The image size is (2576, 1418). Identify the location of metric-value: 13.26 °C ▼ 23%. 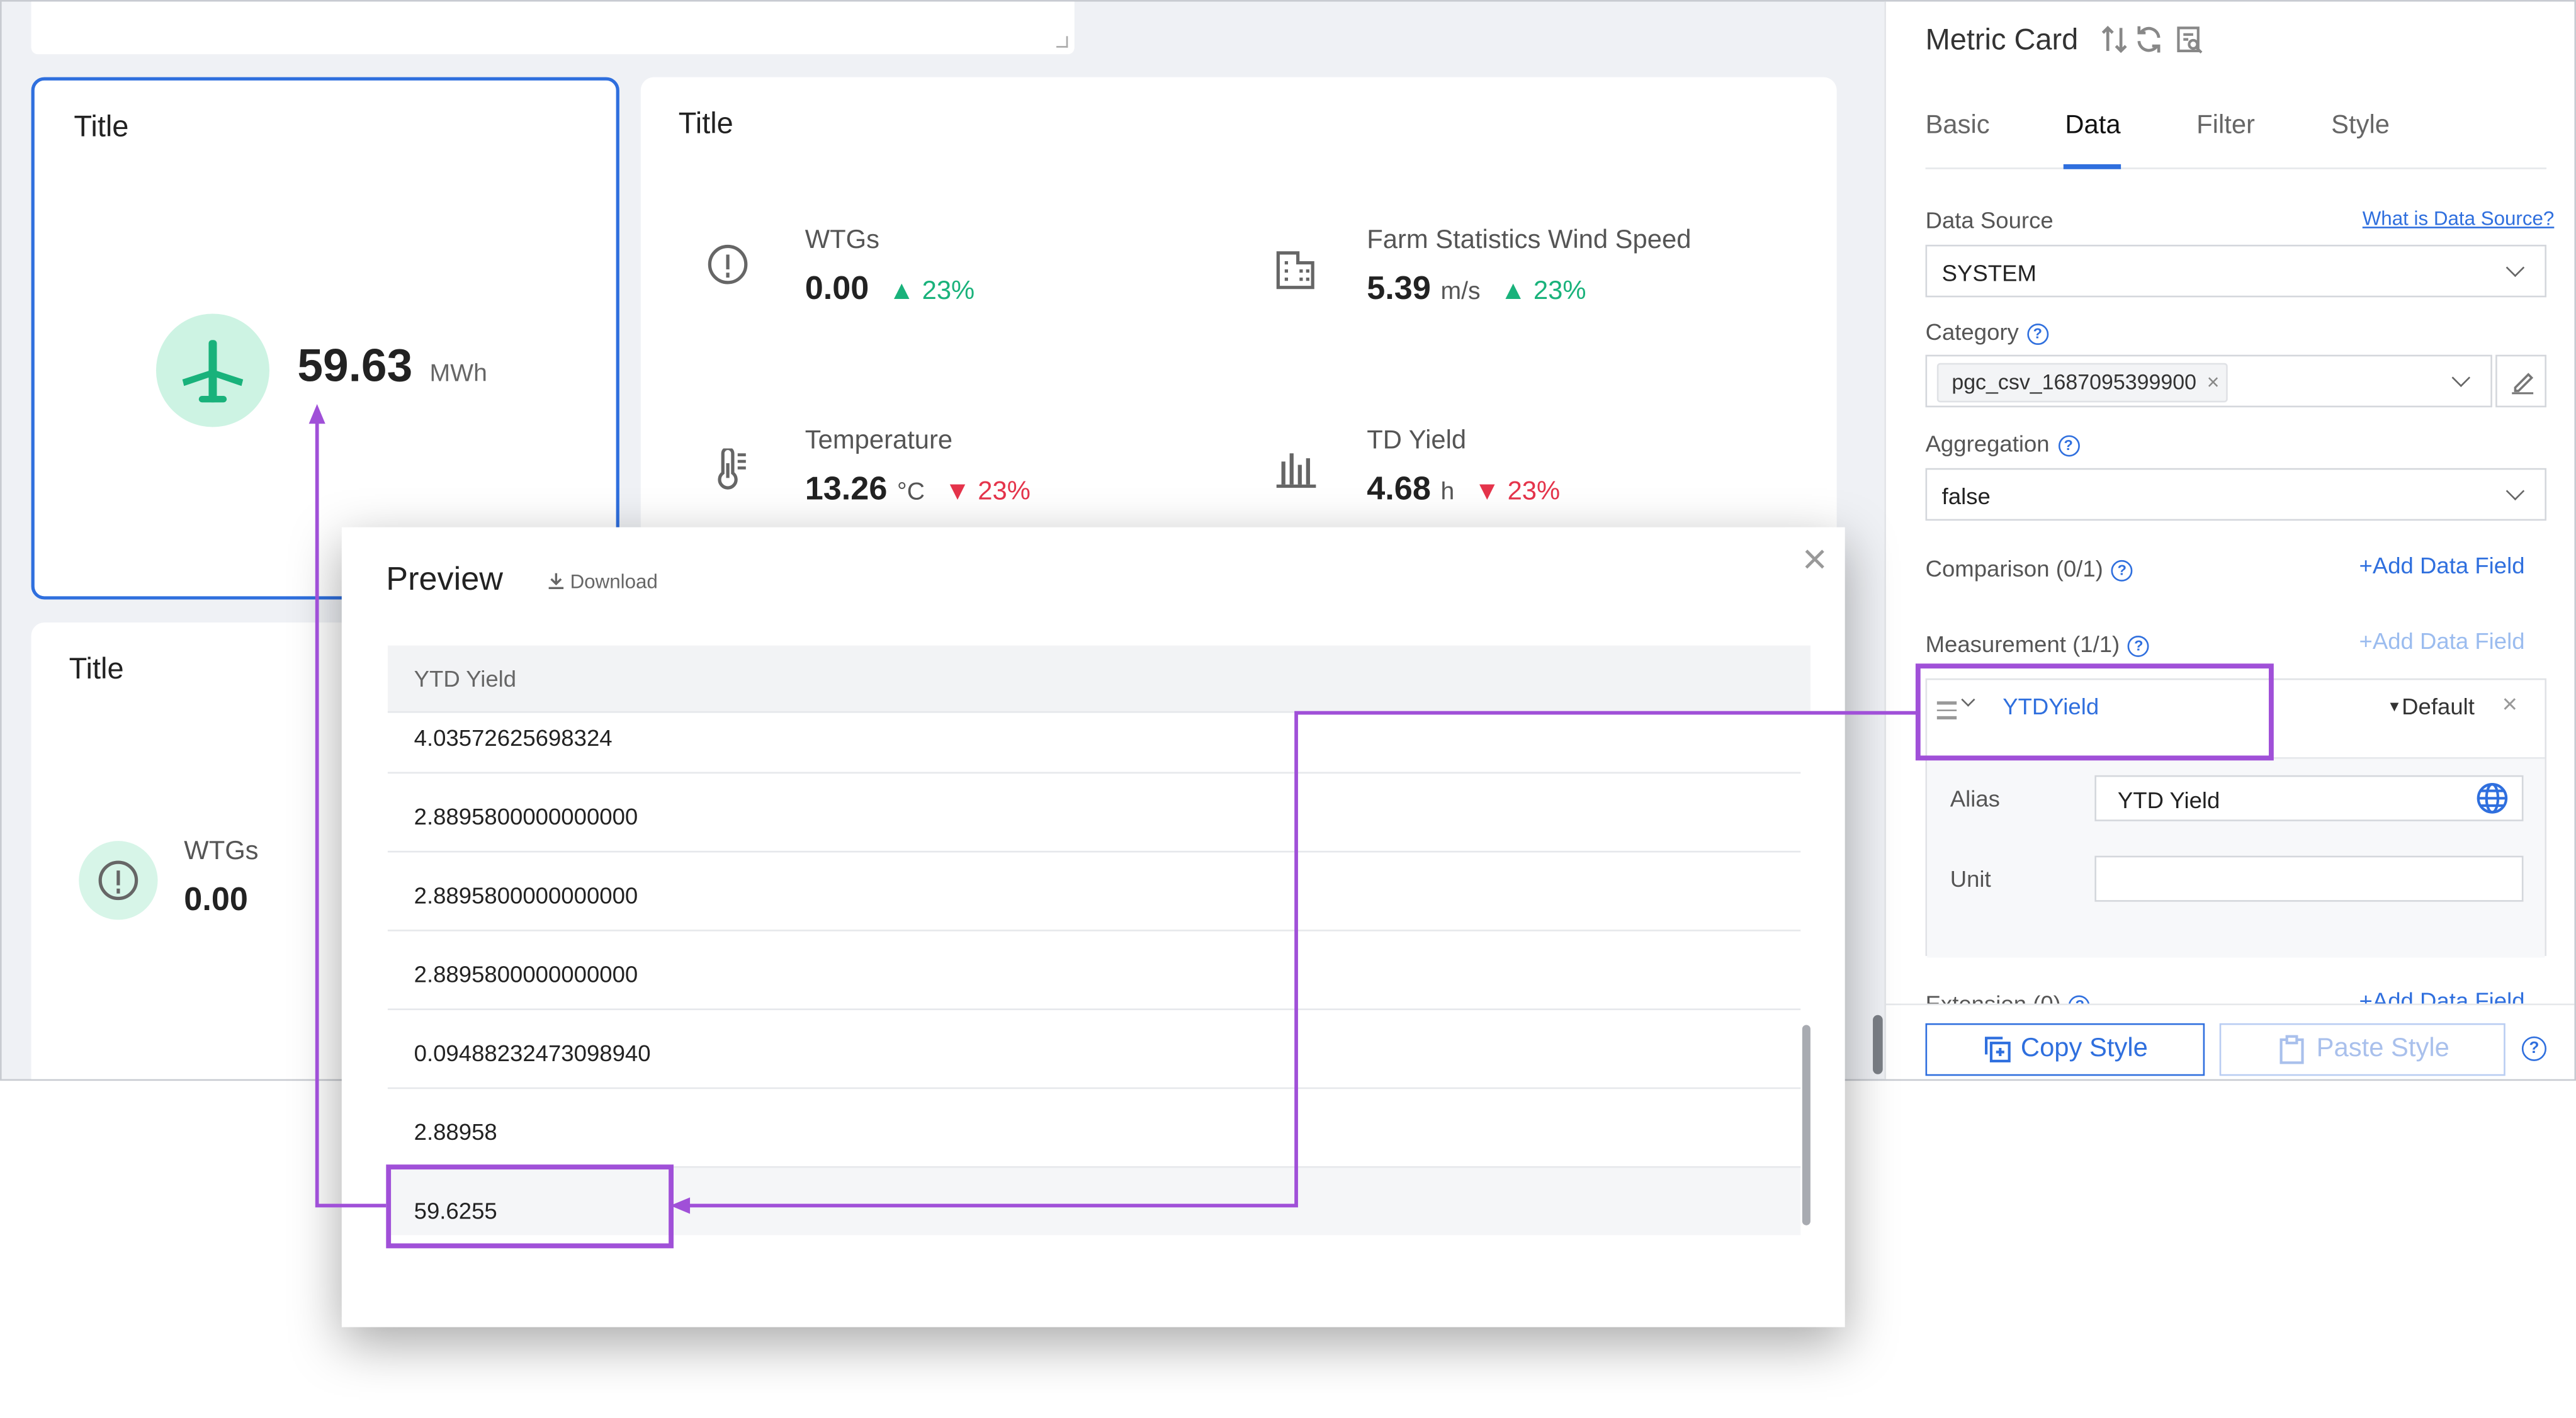
(918, 490).